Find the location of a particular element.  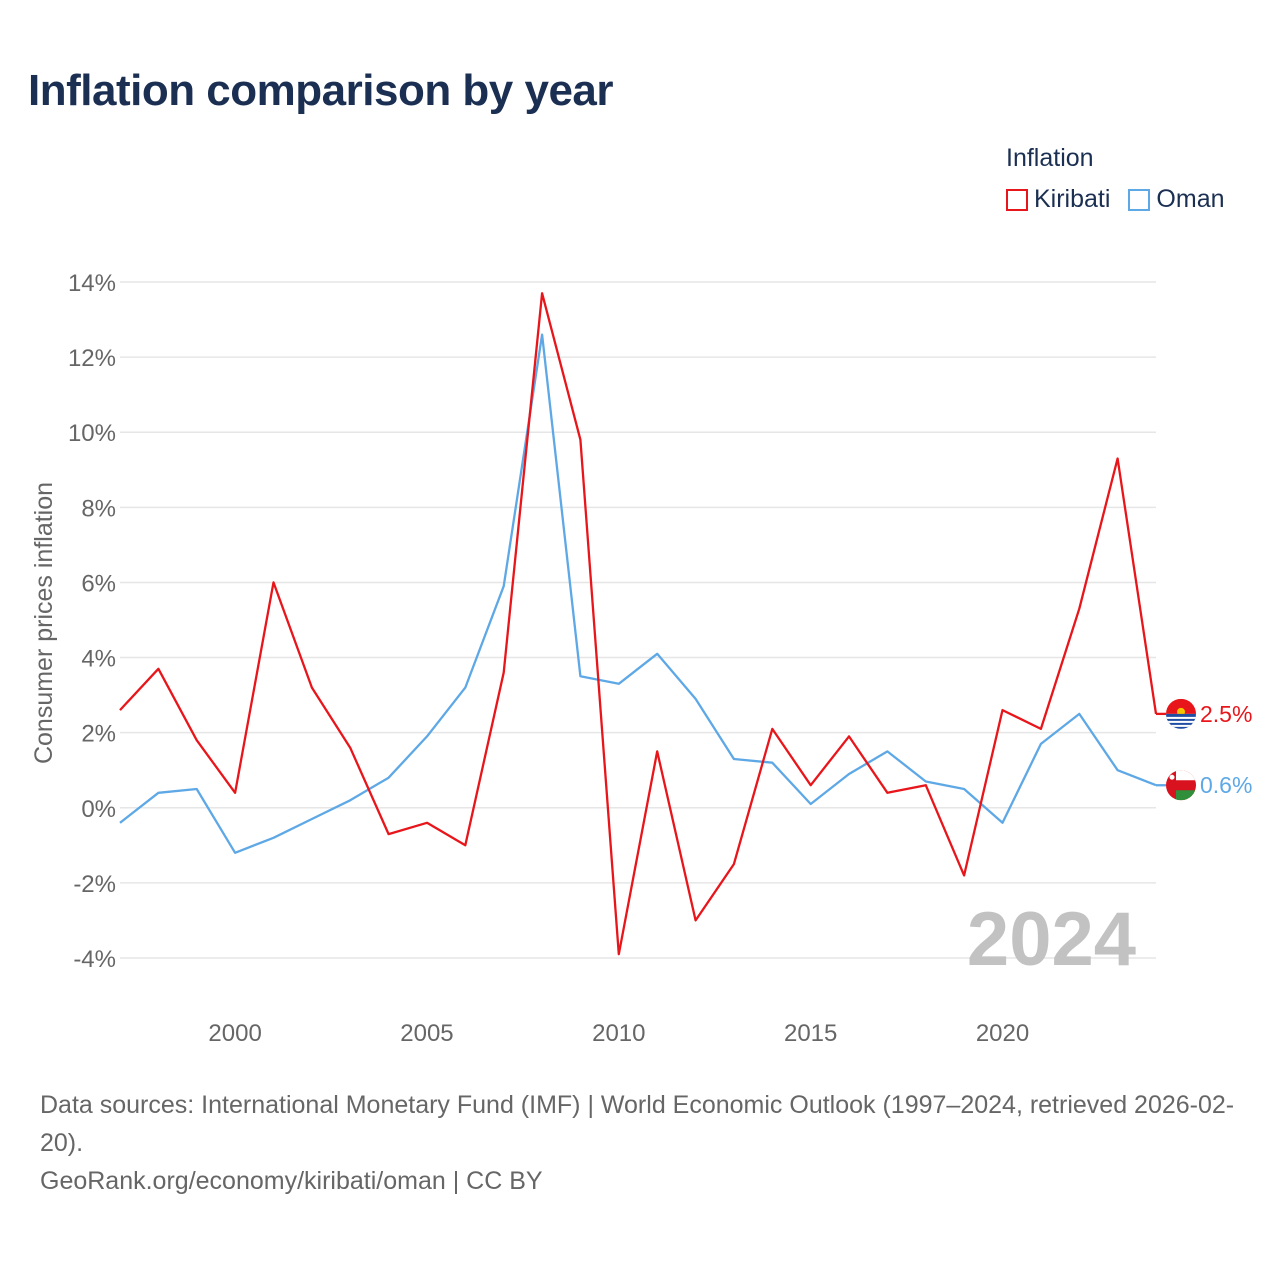

legend-title: Inflation is located at coordinates (1050, 158).